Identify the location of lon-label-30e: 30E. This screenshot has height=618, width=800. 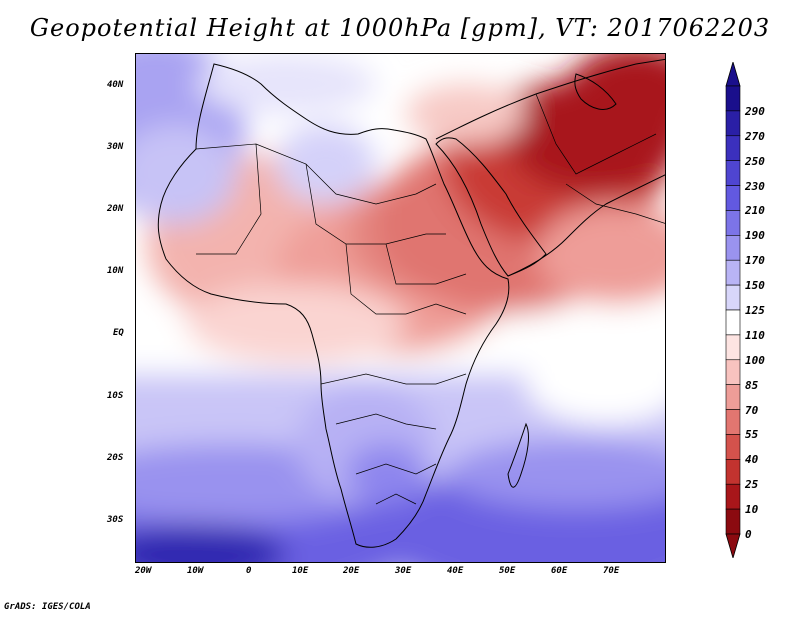
(403, 571).